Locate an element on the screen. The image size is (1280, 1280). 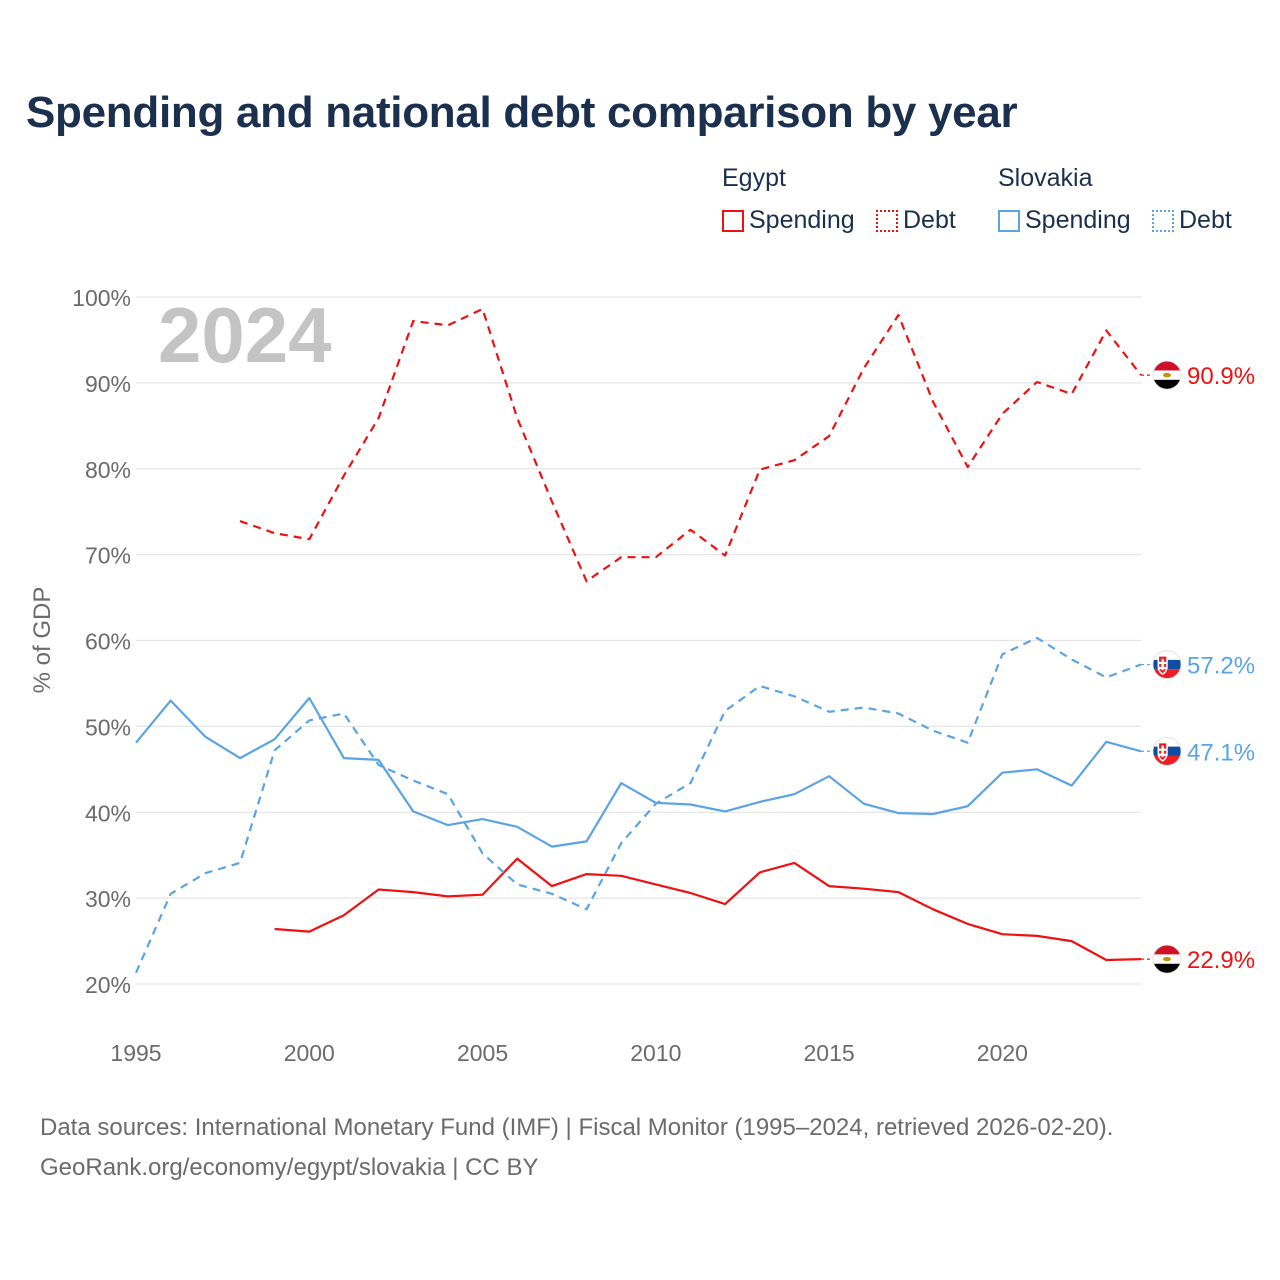
legend-egypt-spending: Spending is located at coordinates (788, 220).